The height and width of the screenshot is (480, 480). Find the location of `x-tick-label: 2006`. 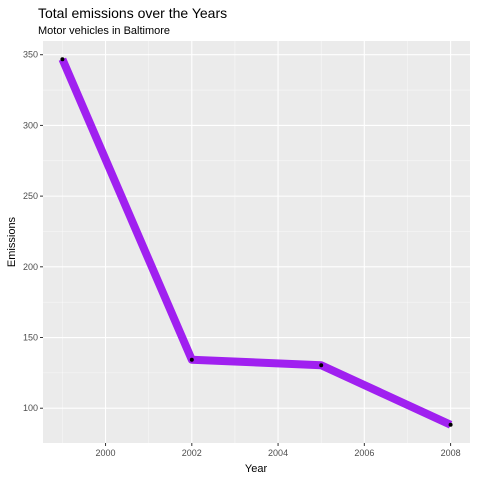

x-tick-label: 2006 is located at coordinates (364, 453).